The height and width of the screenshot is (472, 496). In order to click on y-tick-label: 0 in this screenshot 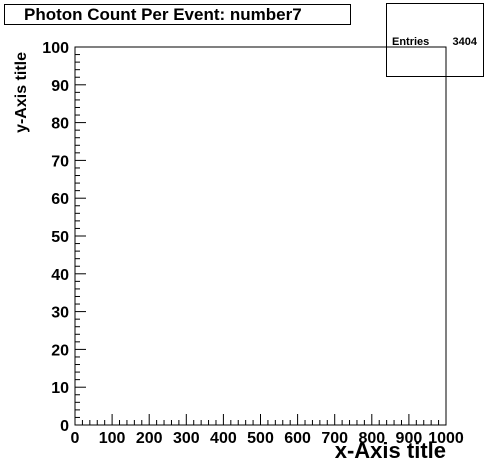, I will do `click(64, 426)`.